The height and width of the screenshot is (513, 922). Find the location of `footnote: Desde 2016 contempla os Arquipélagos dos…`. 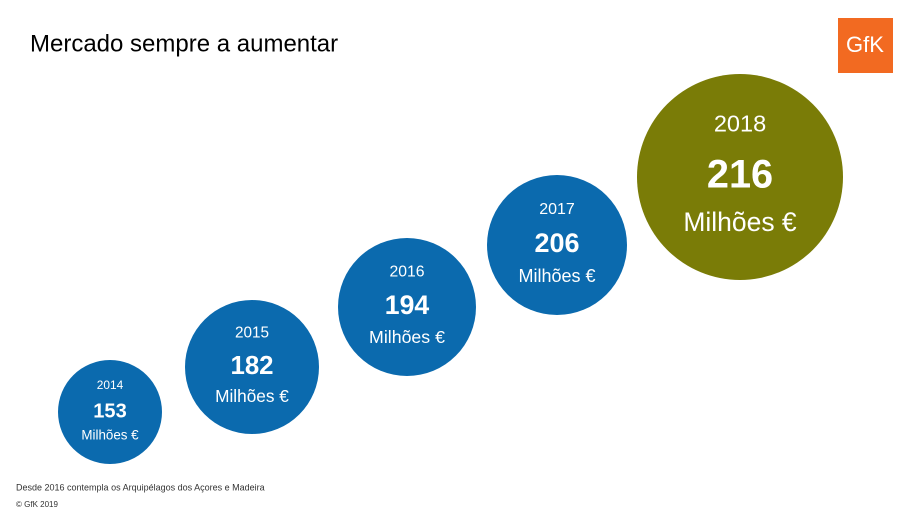

footnote: Desde 2016 contempla os Arquipélagos dos… is located at coordinates (140, 487).